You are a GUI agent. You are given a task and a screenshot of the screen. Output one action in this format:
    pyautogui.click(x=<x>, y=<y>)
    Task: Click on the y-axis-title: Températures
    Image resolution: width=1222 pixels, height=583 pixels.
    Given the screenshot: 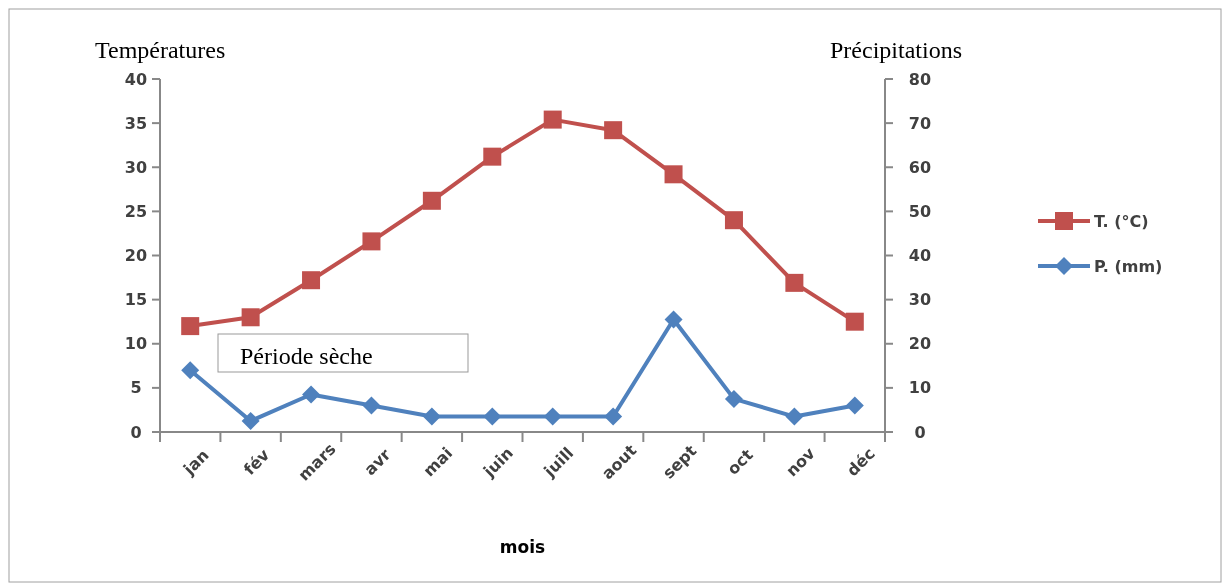 What is the action you would take?
    pyautogui.click(x=160, y=50)
    